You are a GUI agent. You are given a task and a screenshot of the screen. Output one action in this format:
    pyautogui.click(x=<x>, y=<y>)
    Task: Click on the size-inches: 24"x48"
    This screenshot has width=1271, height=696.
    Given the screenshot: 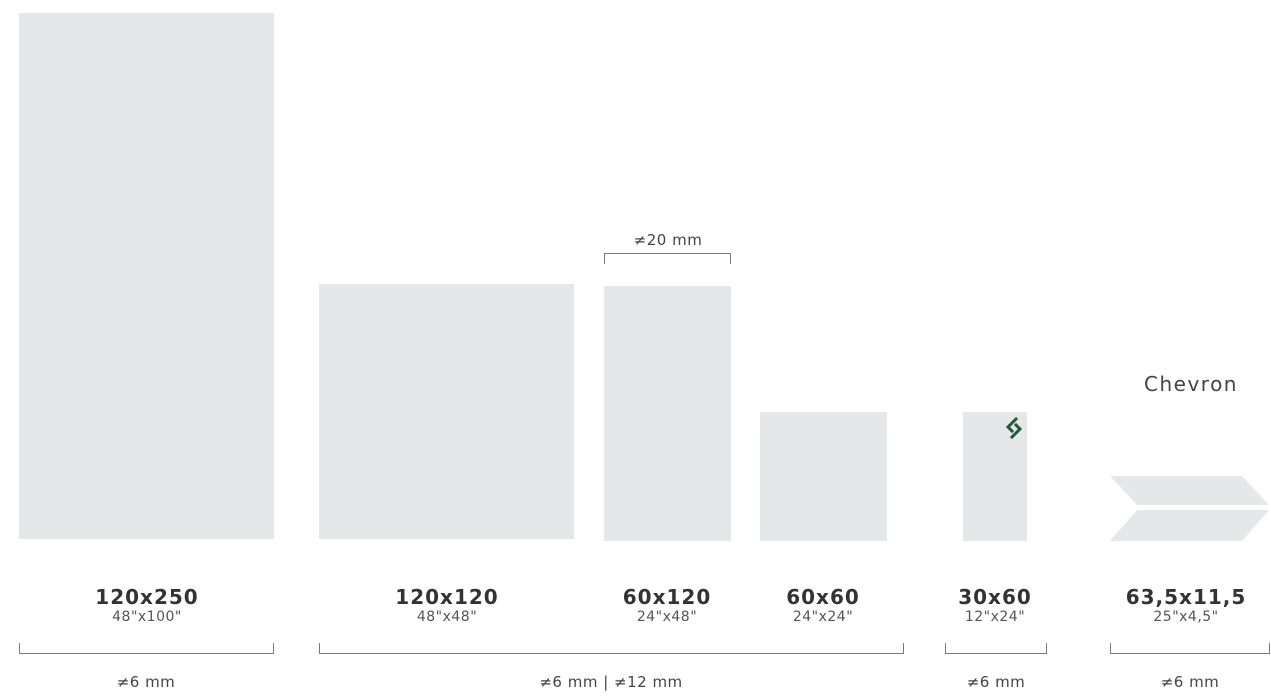 What is the action you would take?
    pyautogui.click(x=667, y=617)
    